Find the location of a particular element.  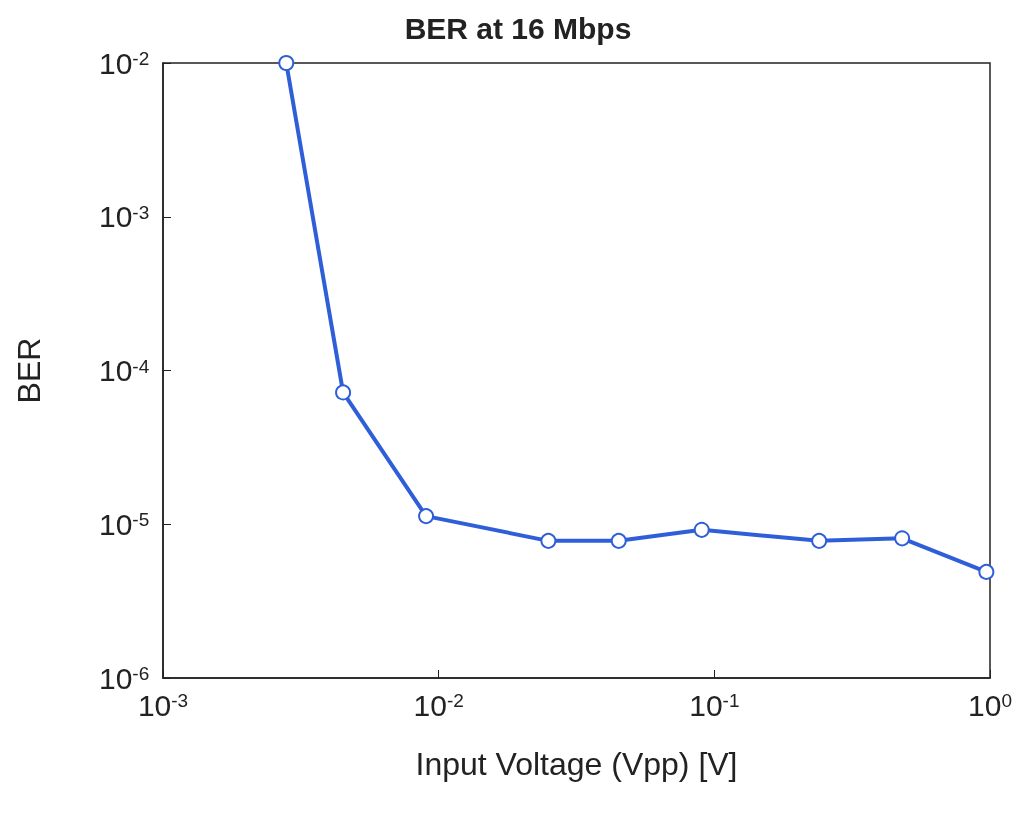

chart-title: BER at 16 Mbps is located at coordinates (518, 28).